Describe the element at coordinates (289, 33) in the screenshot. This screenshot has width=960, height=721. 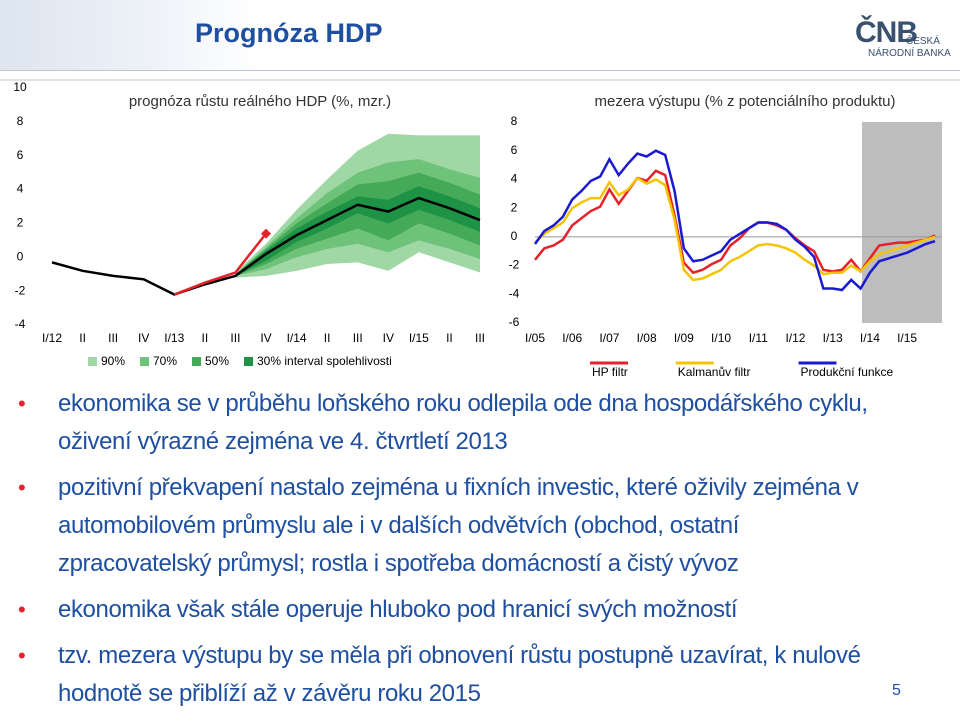
I see `slide-title: Prognóza HDP` at that location.